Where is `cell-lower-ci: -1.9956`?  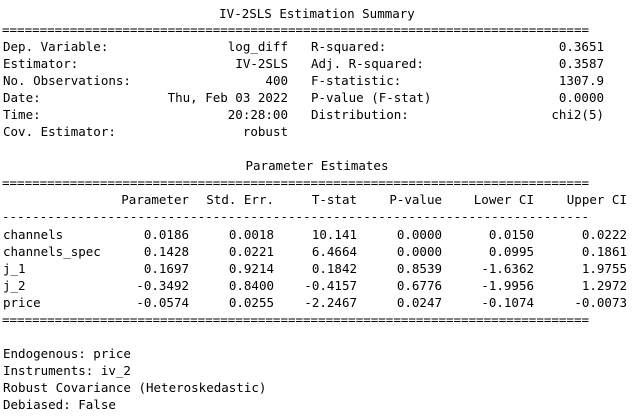 cell-lower-ci: -1.9956 is located at coordinates (507, 285).